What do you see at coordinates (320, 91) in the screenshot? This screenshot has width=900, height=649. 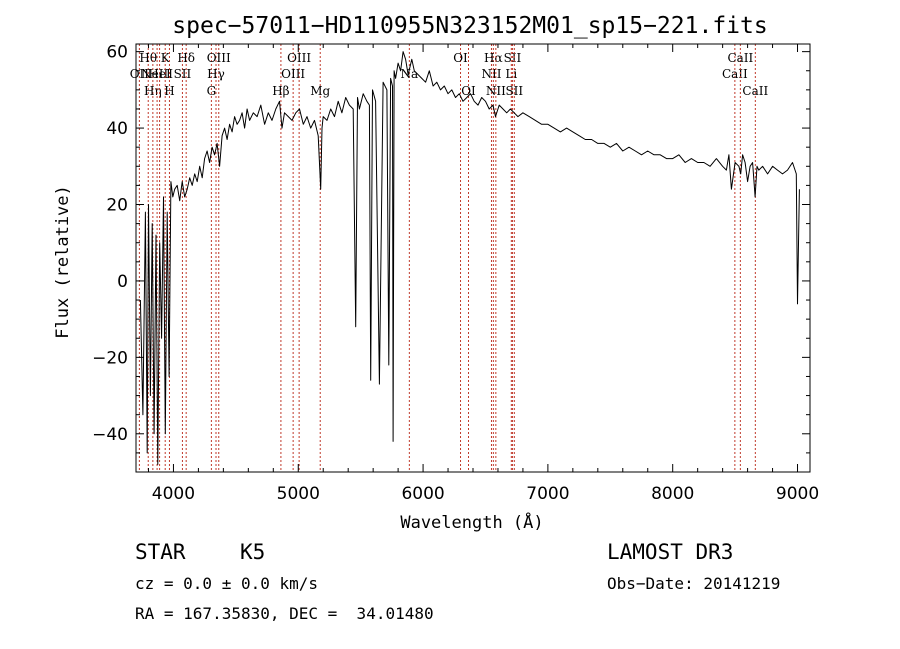 I see `line-marker-label: Mg` at bounding box center [320, 91].